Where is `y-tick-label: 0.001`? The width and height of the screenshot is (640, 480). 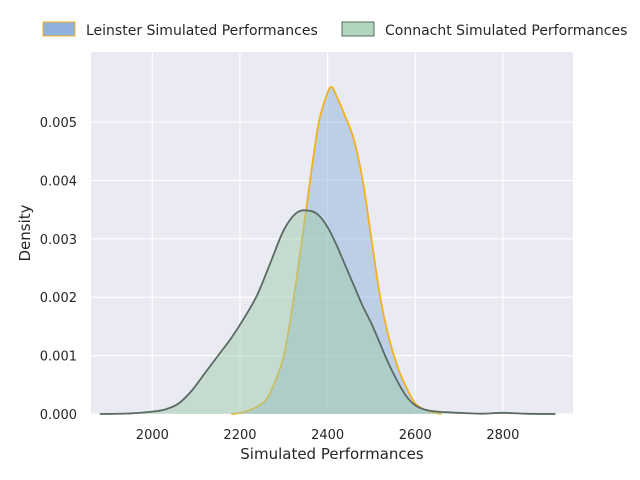
y-tick-label: 0.001 is located at coordinates (58, 357).